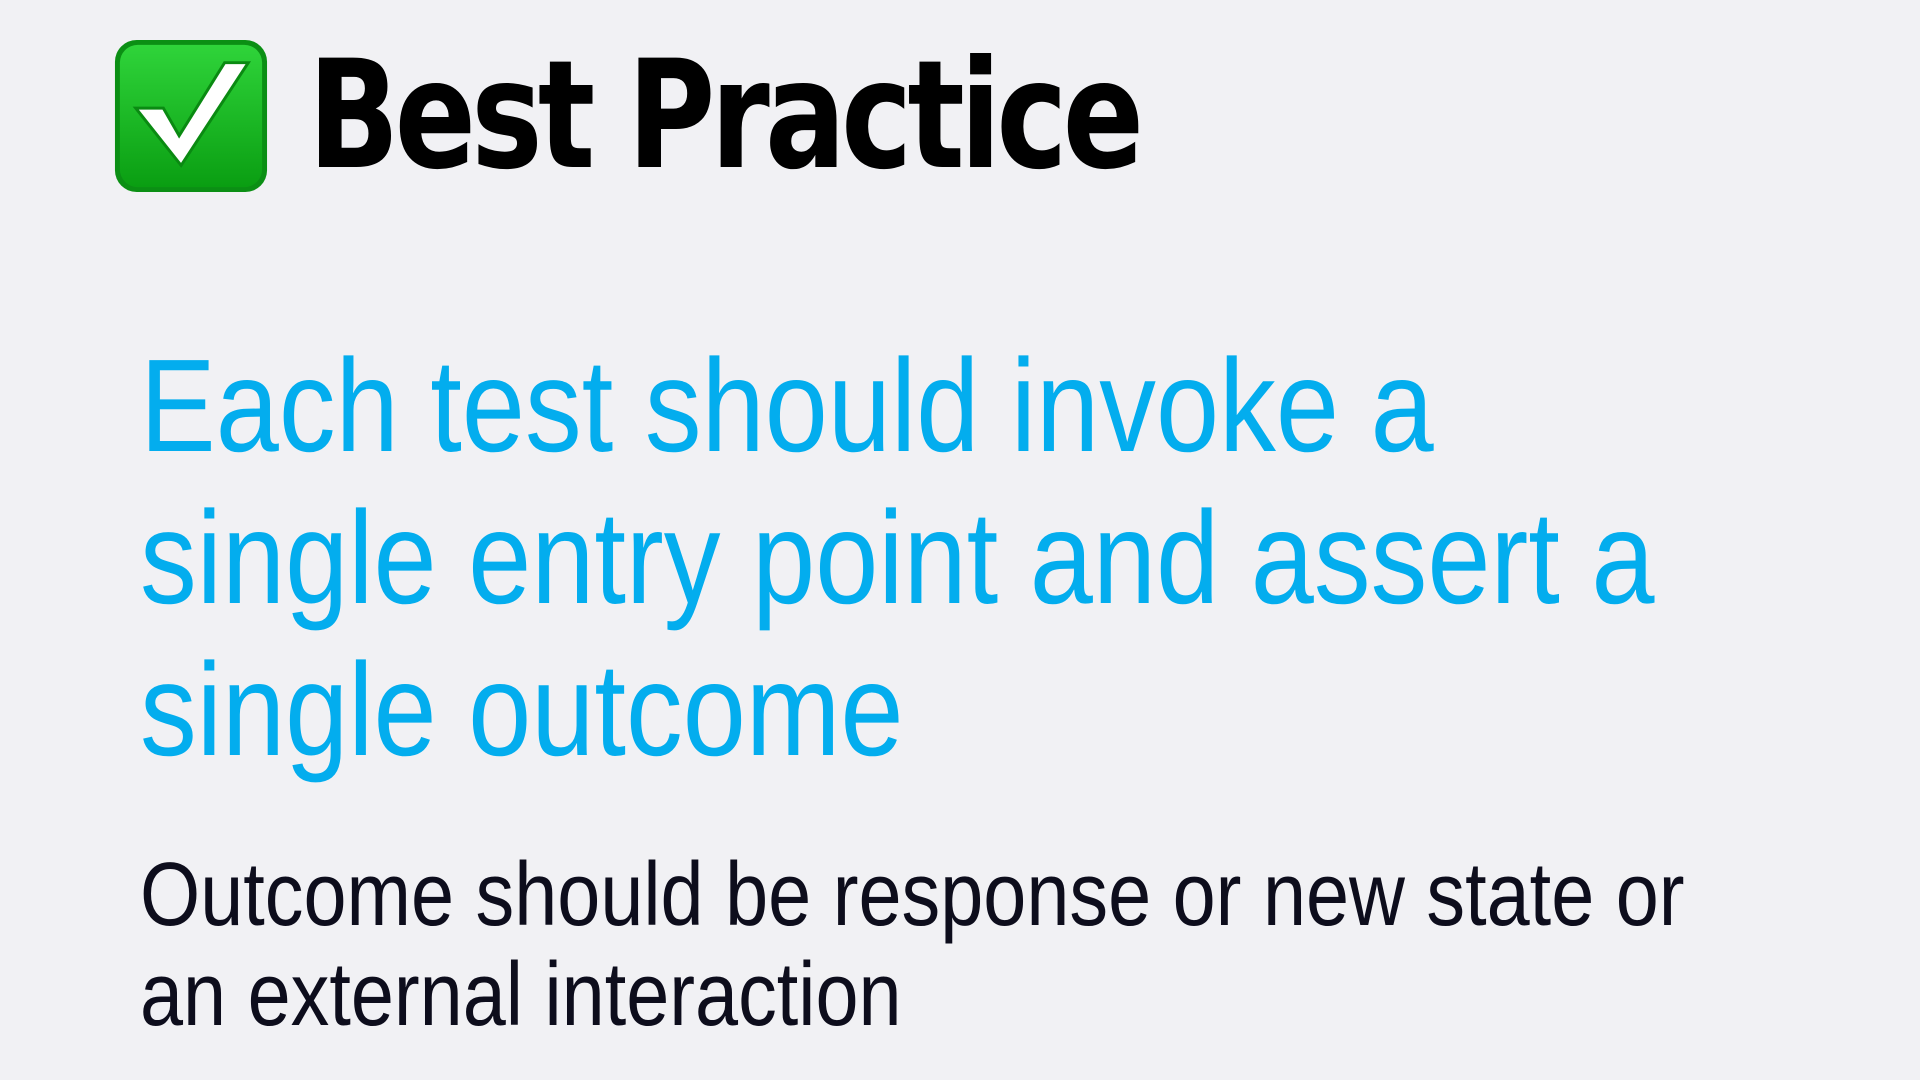 This screenshot has width=1920, height=1080. I want to click on headline-line: single outcome, so click(522, 709).